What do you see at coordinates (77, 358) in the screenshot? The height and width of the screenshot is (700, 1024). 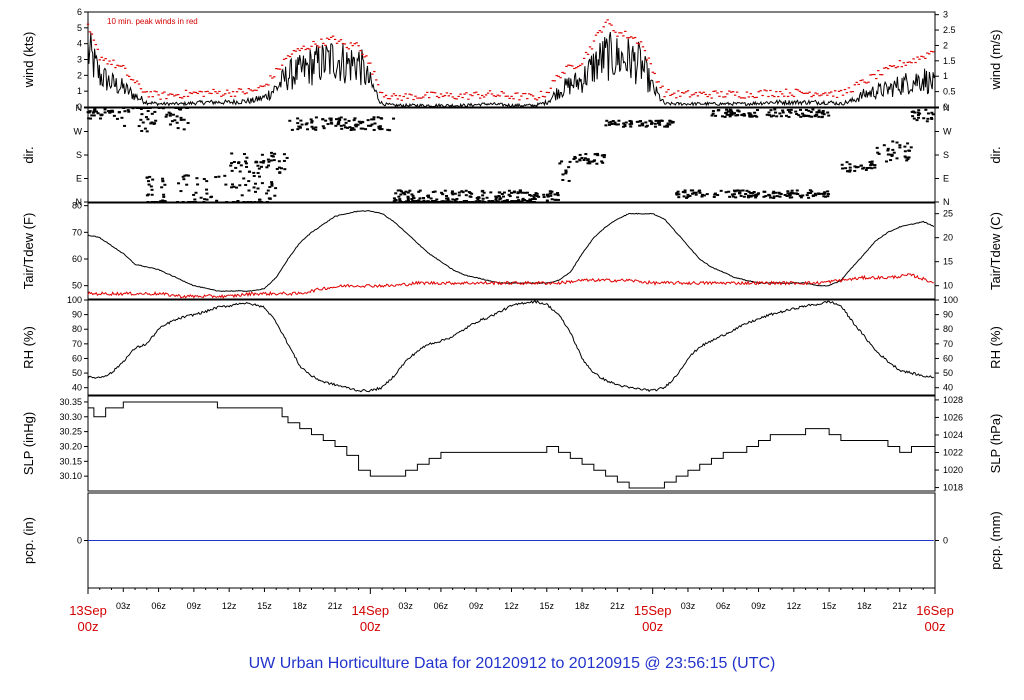 I see `left-tick-label: 60` at bounding box center [77, 358].